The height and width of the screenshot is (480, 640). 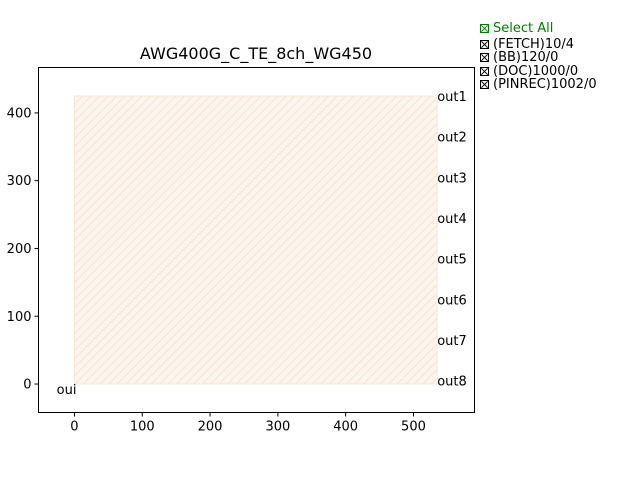 I want to click on port-label-out3: out3, so click(x=452, y=178).